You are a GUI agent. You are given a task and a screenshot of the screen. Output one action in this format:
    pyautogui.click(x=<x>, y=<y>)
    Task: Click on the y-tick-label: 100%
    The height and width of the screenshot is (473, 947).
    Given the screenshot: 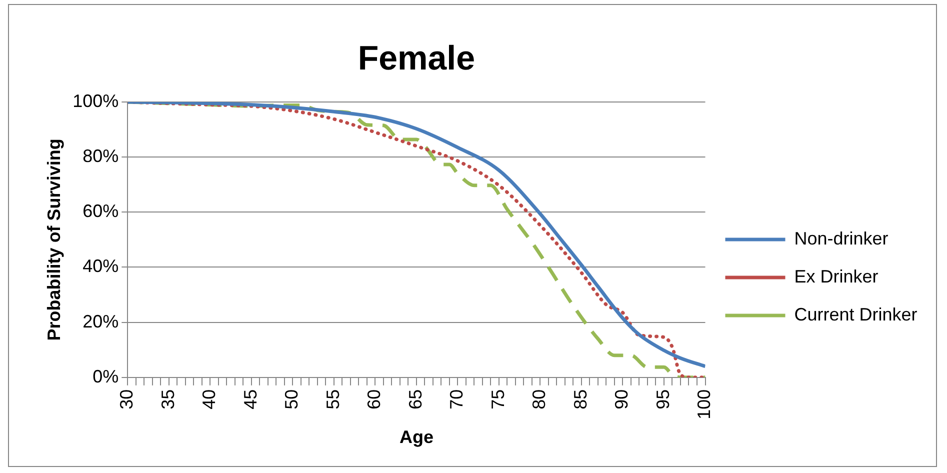 What is the action you would take?
    pyautogui.click(x=95, y=100)
    